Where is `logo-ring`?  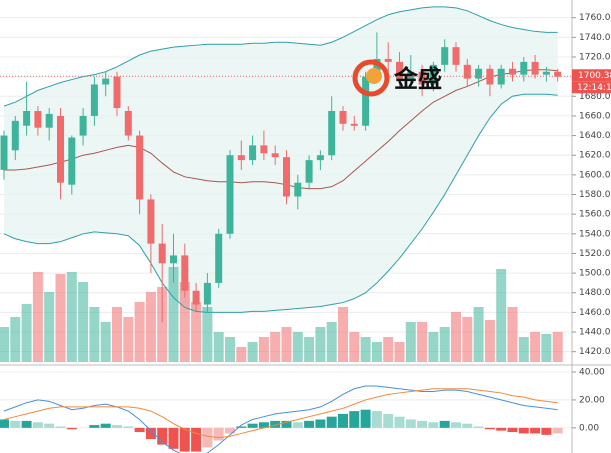 logo-ring is located at coordinates (371, 78).